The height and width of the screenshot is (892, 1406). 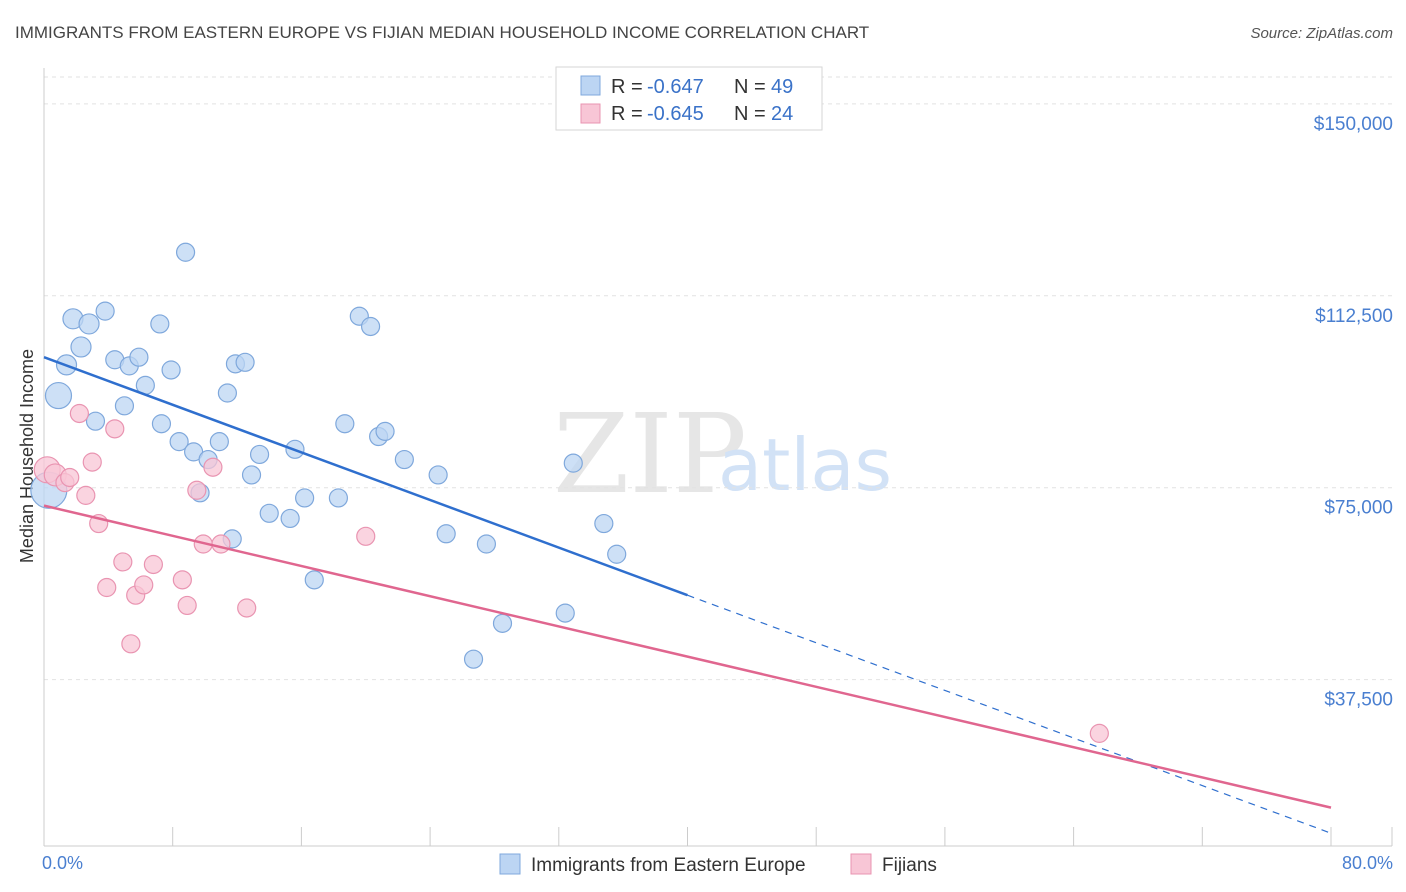 I want to click on stats-legend-swatch-blue, so click(x=590, y=85).